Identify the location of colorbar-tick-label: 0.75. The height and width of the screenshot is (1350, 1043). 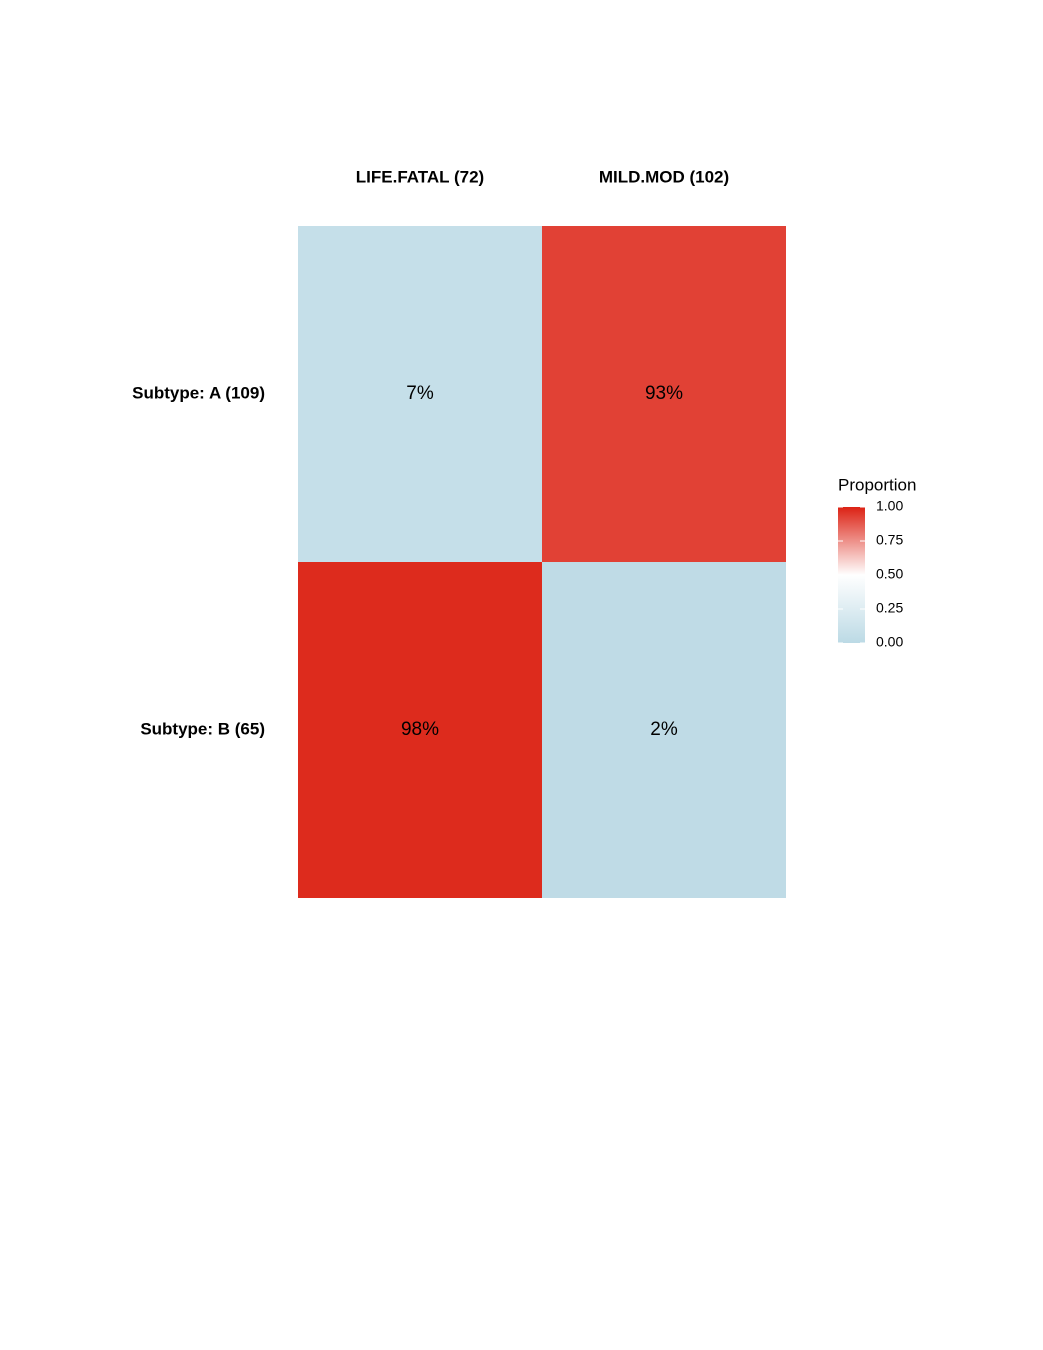
(889, 540).